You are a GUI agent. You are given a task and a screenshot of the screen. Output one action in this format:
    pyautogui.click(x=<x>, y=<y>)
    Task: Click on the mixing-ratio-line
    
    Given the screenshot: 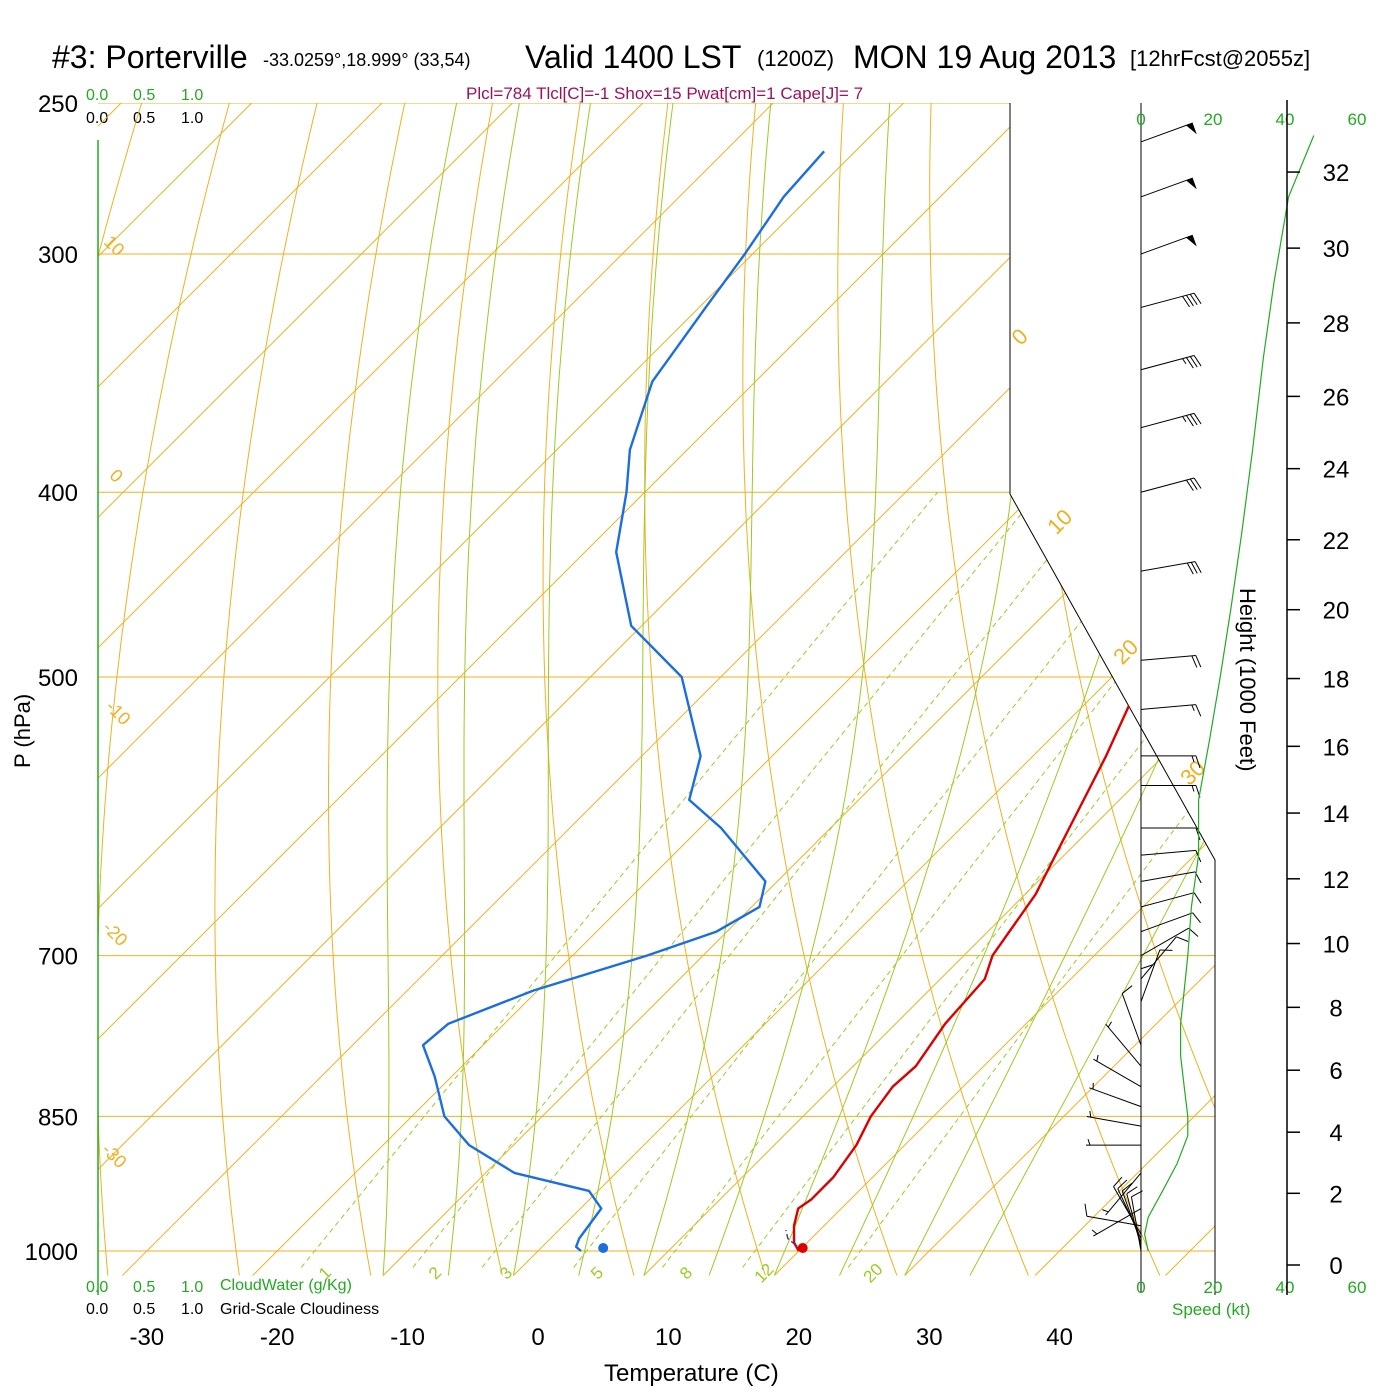 What is the action you would take?
    pyautogui.click(x=1031, y=879)
    